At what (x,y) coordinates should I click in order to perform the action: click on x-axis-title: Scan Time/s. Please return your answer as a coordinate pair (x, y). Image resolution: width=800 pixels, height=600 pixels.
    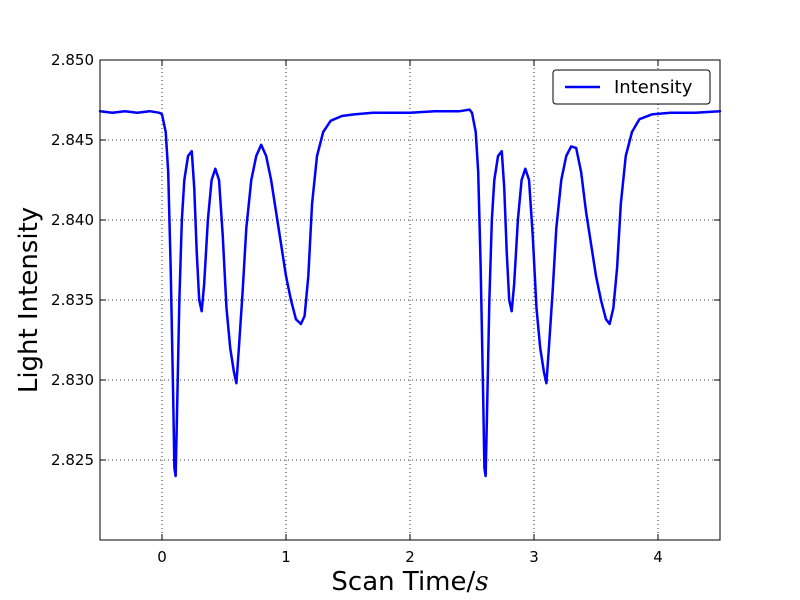
    Looking at the image, I should click on (409, 582).